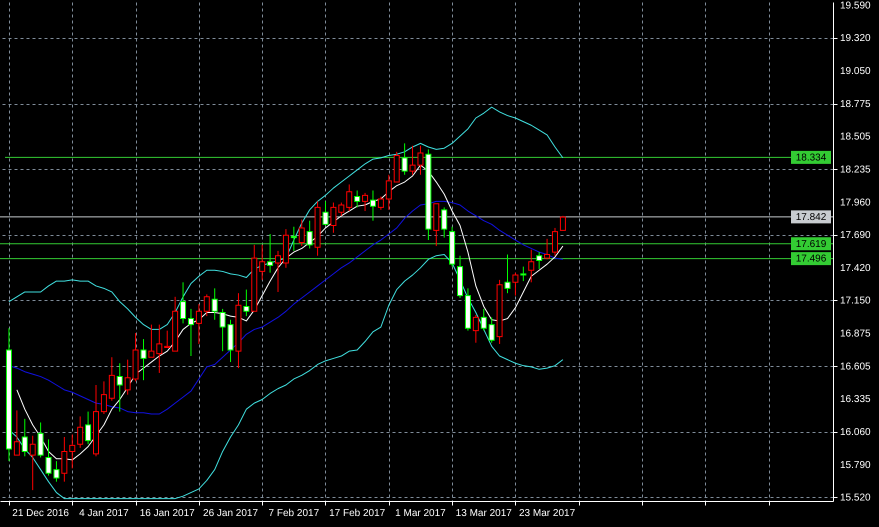 This screenshot has width=879, height=527. What do you see at coordinates (856, 203) in the screenshot?
I see `y-tick-label: 17.960` at bounding box center [856, 203].